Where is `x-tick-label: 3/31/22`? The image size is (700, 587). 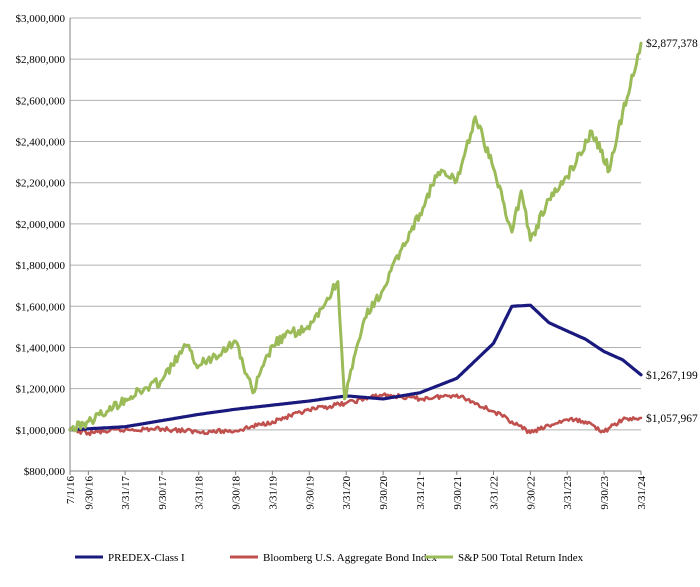 x-tick-label: 3/31/22 is located at coordinates (495, 493).